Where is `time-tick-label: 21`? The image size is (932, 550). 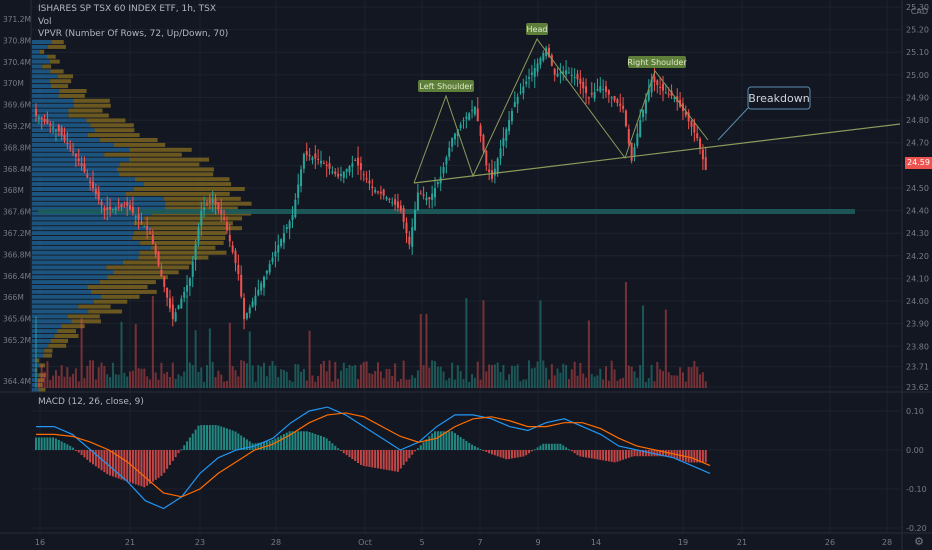 time-tick-label: 21 is located at coordinates (742, 542).